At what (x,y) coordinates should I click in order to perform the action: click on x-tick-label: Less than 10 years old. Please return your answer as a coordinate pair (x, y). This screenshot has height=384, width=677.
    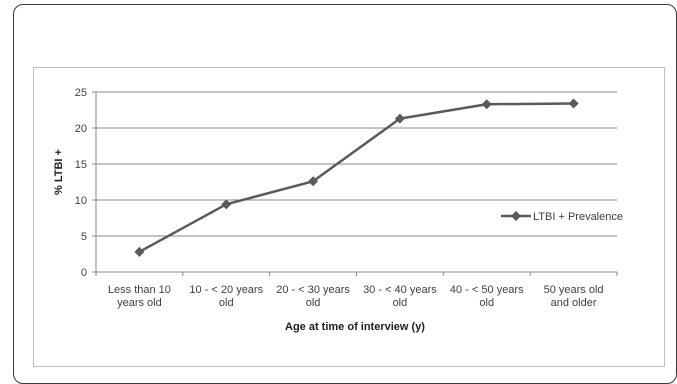
    Looking at the image, I should click on (139, 296).